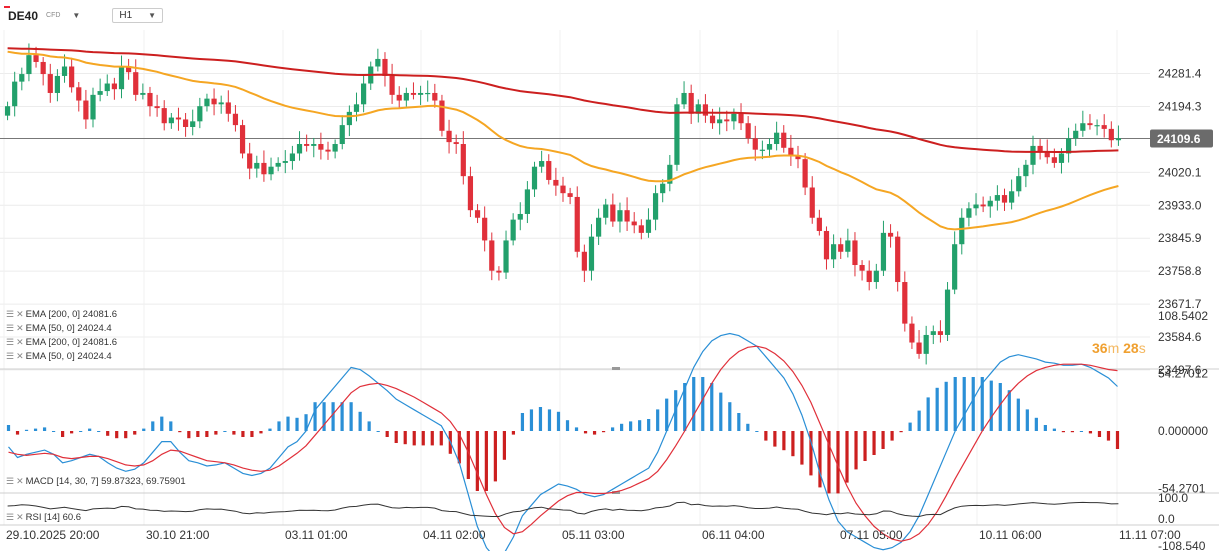  I want to click on macd-tick-label: 0.000000, so click(1183, 431).